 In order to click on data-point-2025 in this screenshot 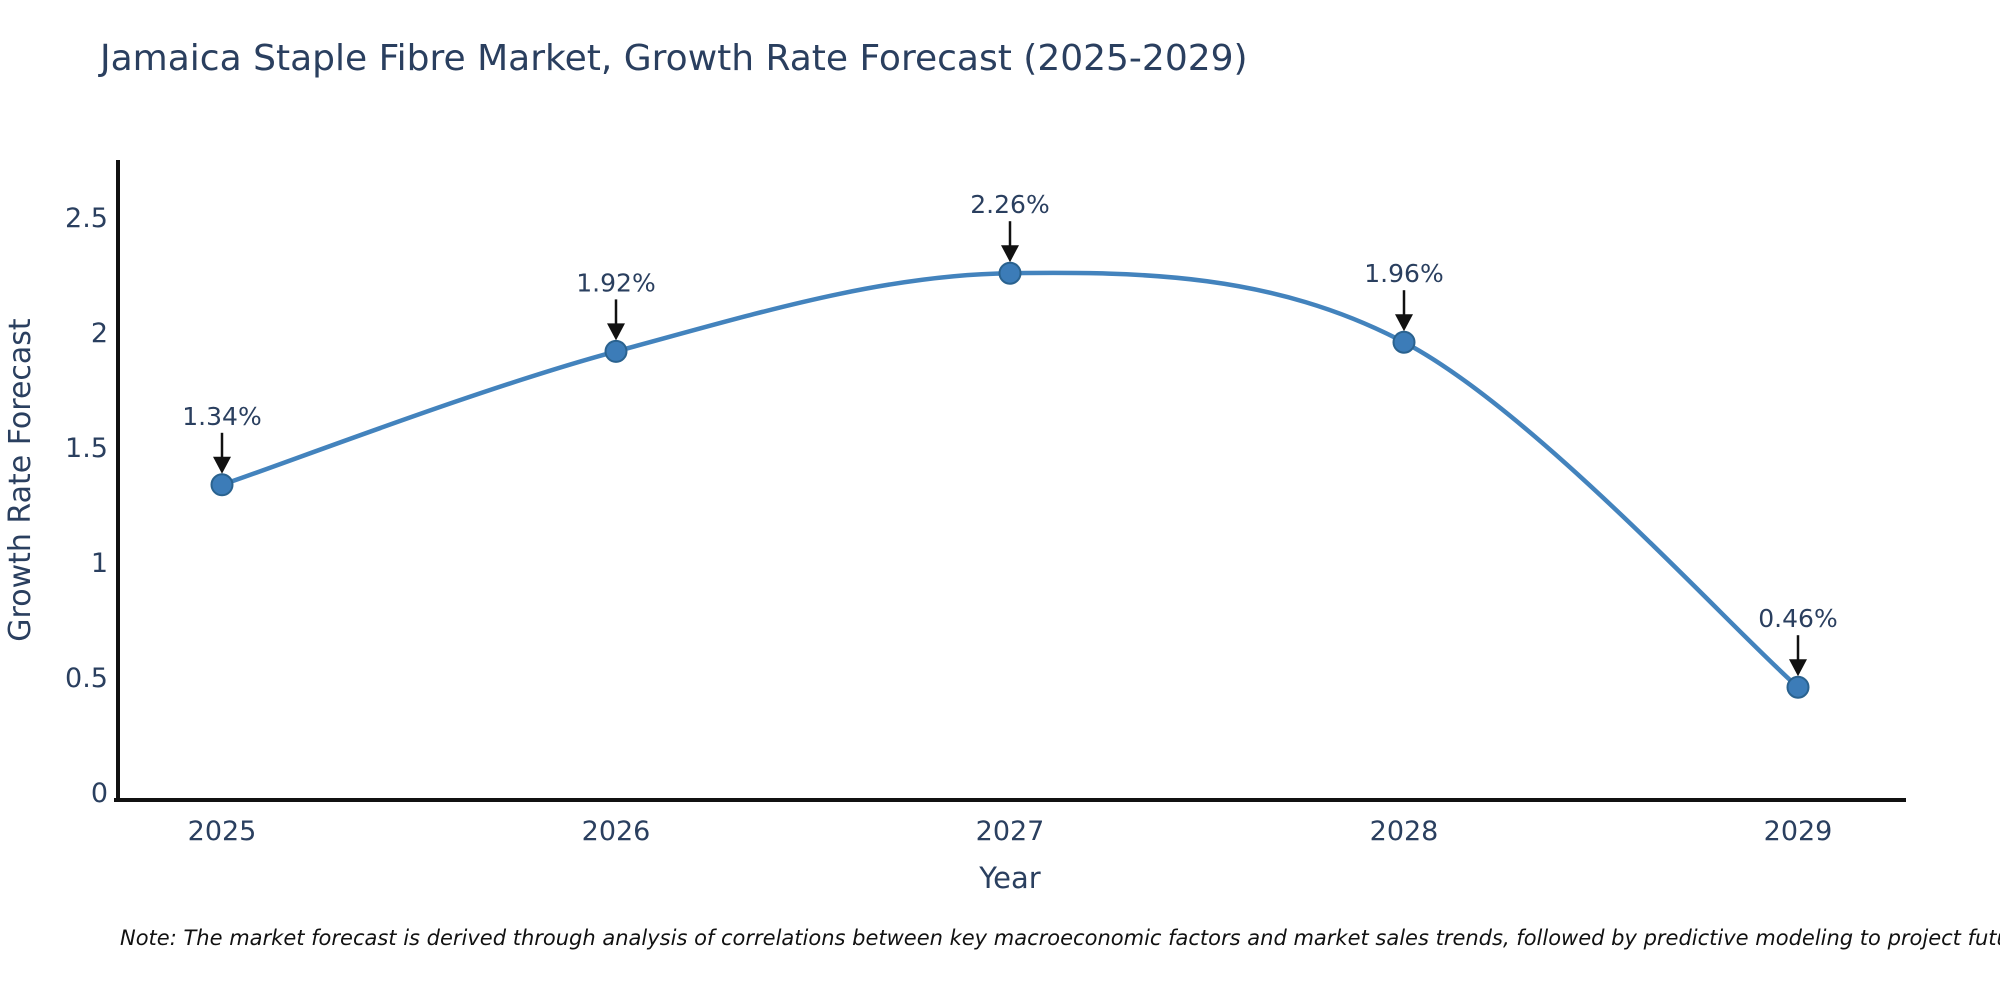, I will do `click(222, 485)`.